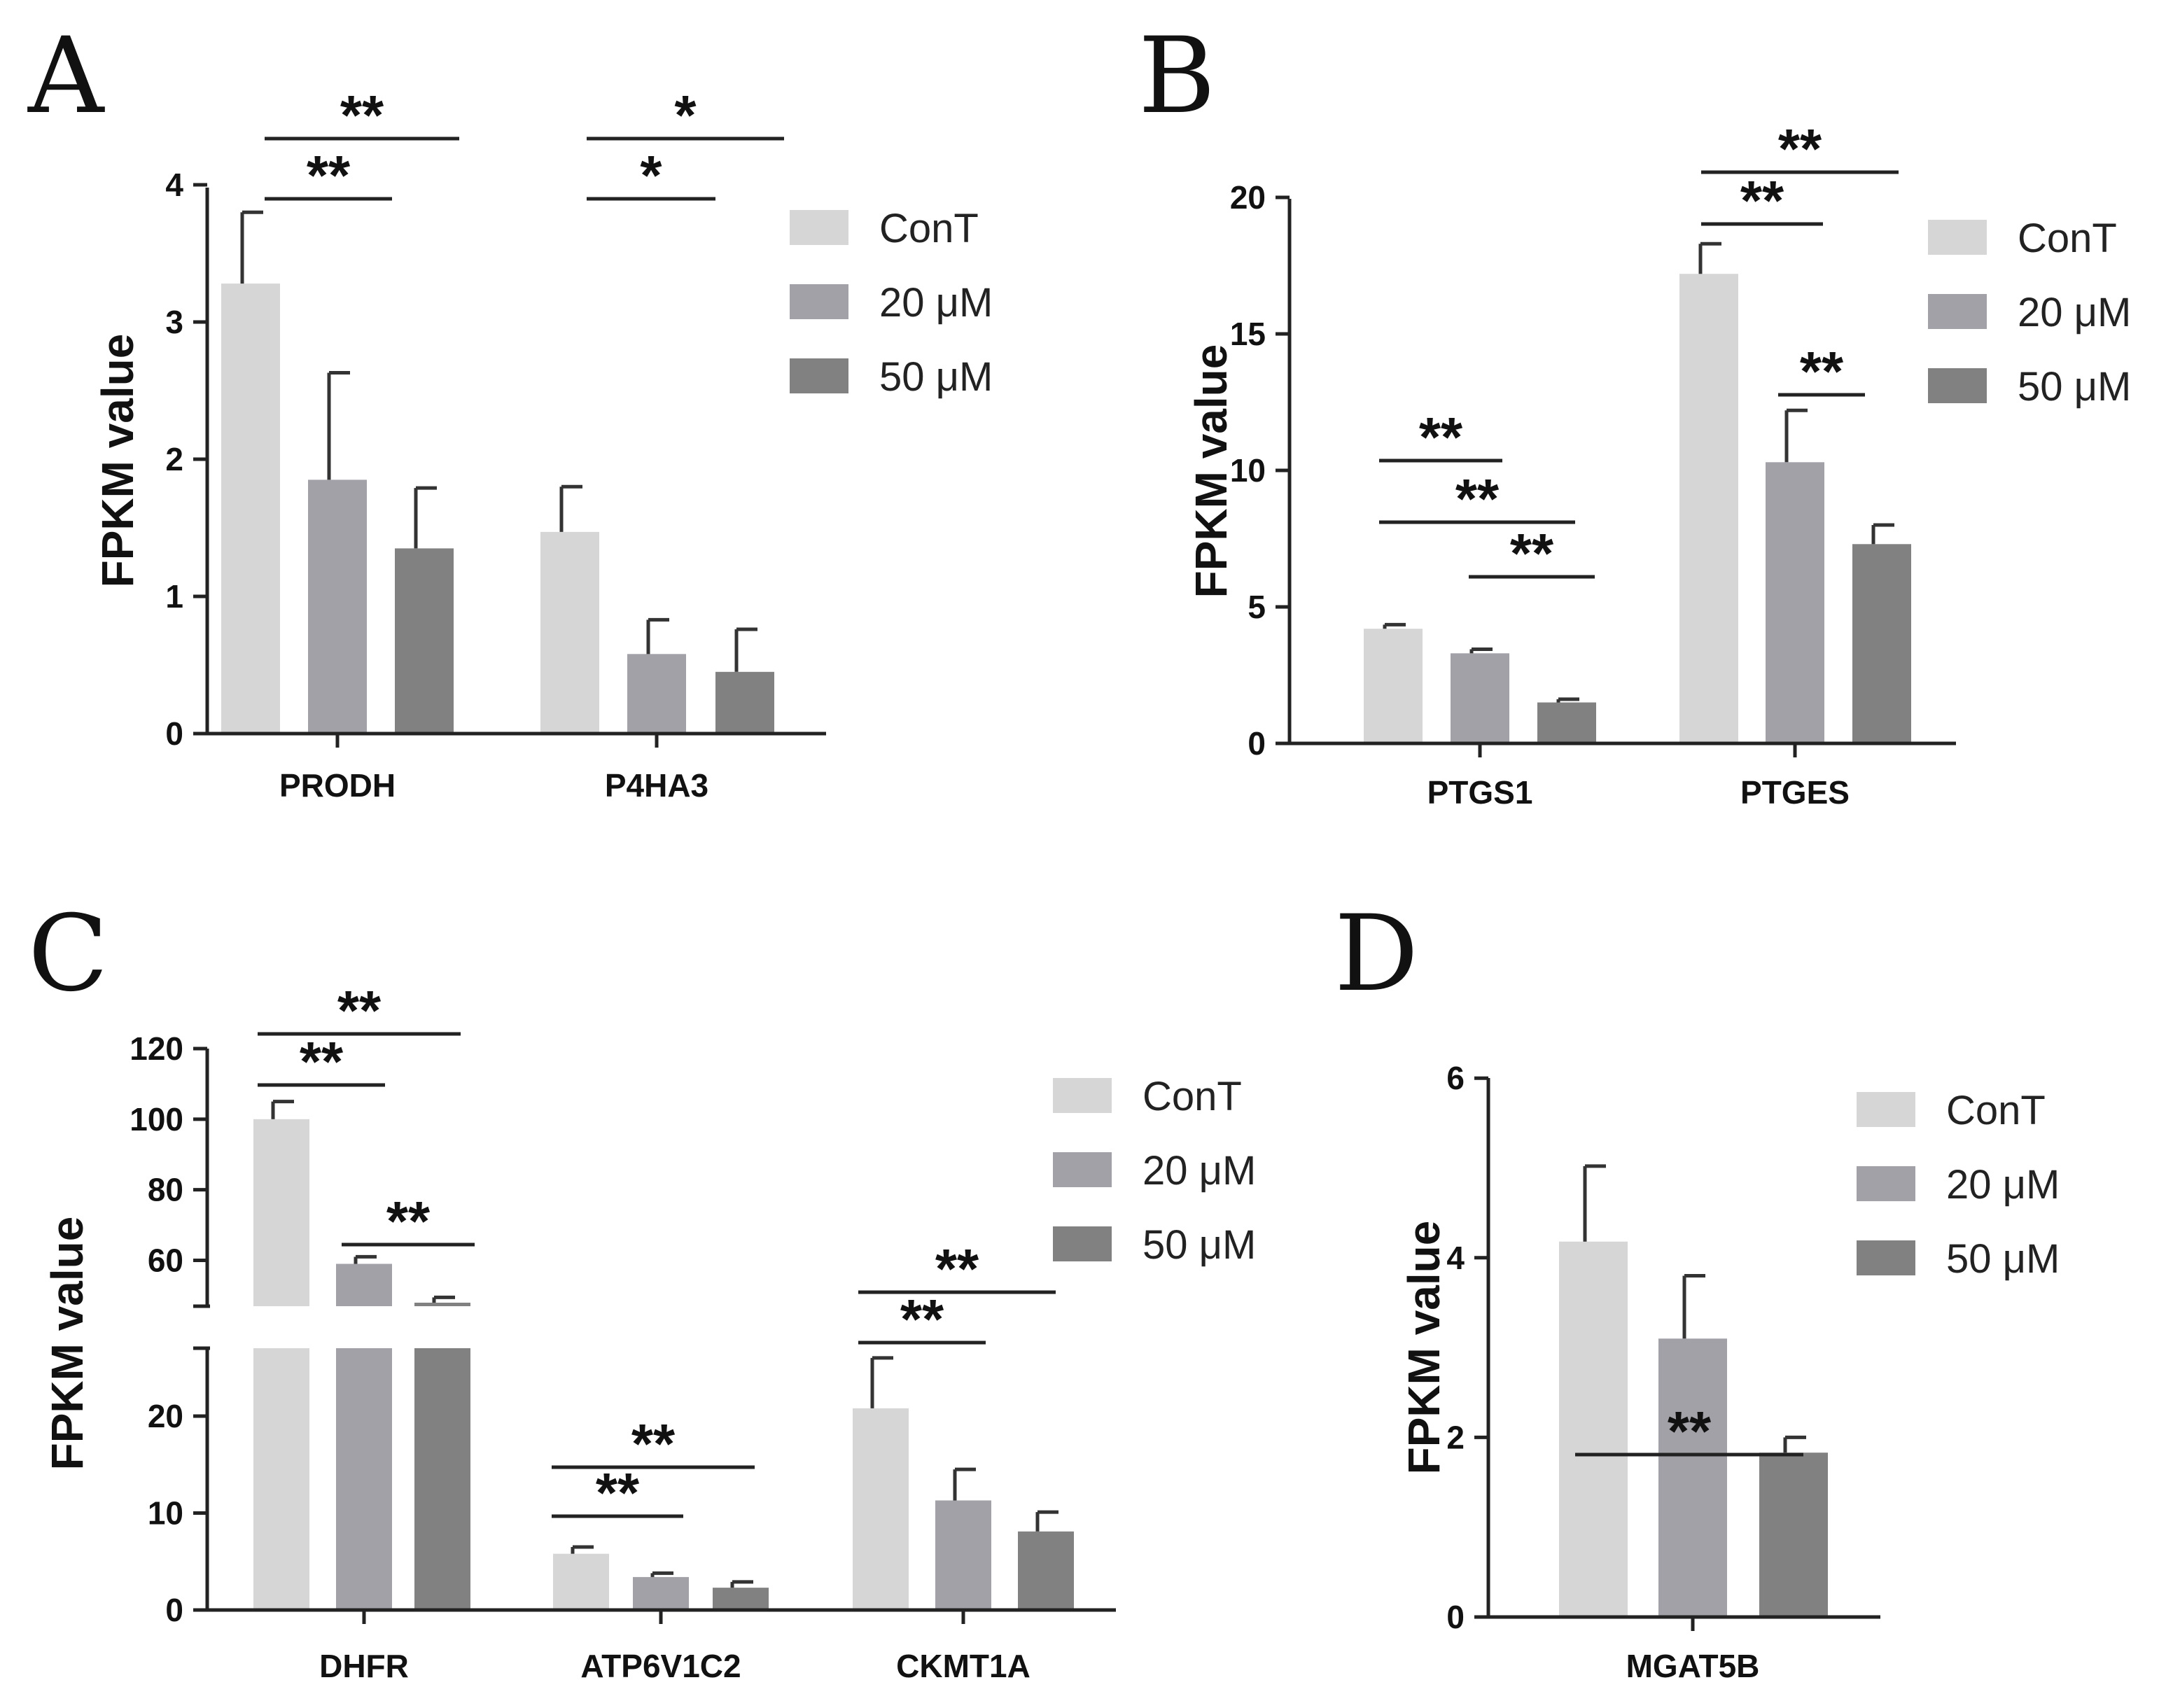 This screenshot has height=1708, width=2159. What do you see at coordinates (165, 1260) in the screenshot?
I see `y-tick-label: 60` at bounding box center [165, 1260].